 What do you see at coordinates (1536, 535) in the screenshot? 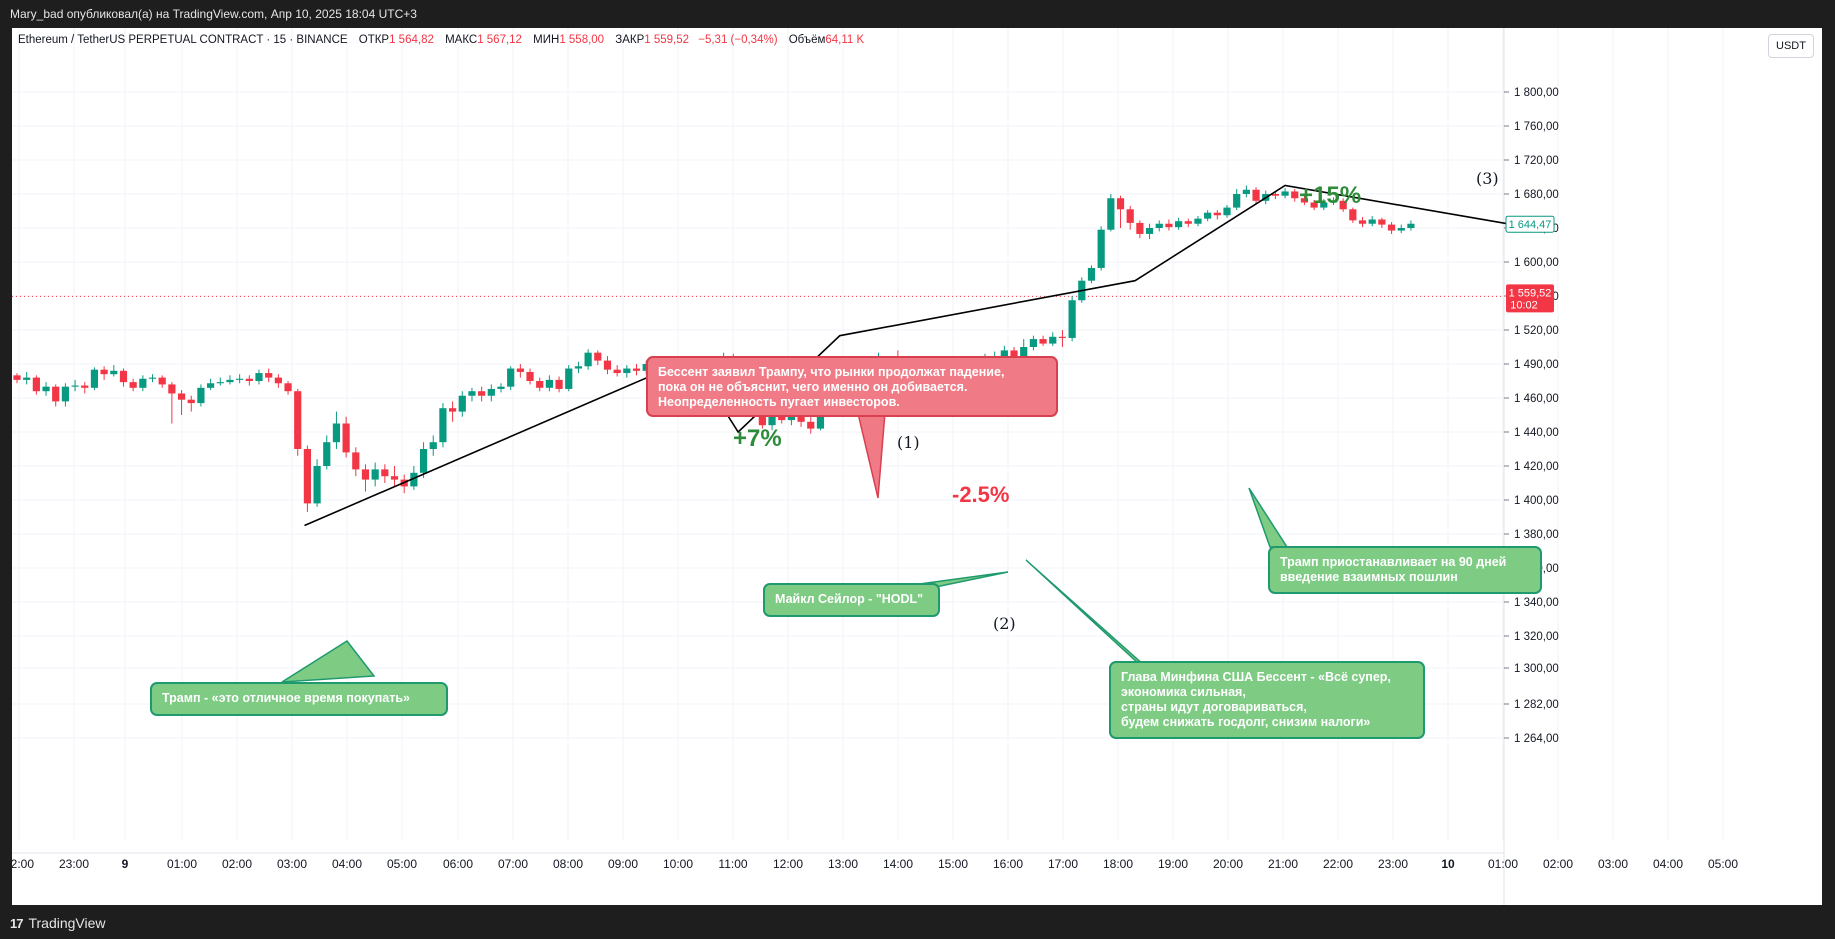
I see `y-tick-label: 1 380,00` at bounding box center [1536, 535].